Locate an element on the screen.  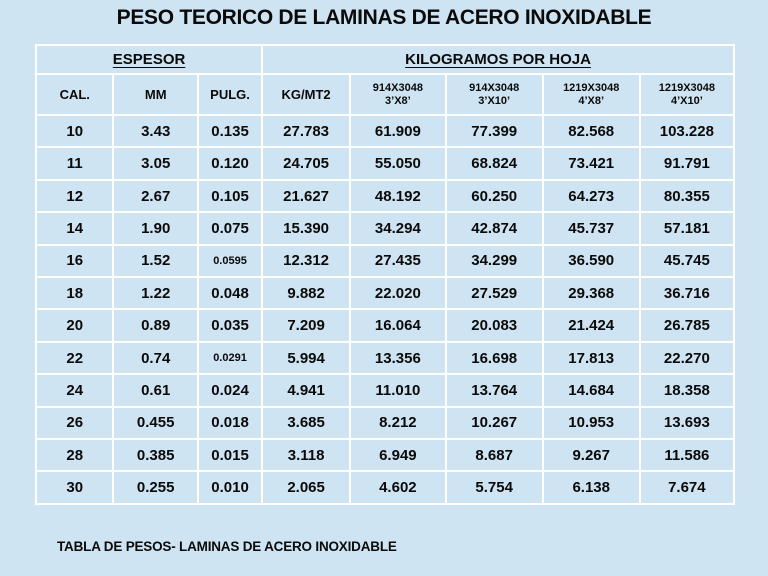
table-cell: 17.813 is located at coordinates (591, 358).